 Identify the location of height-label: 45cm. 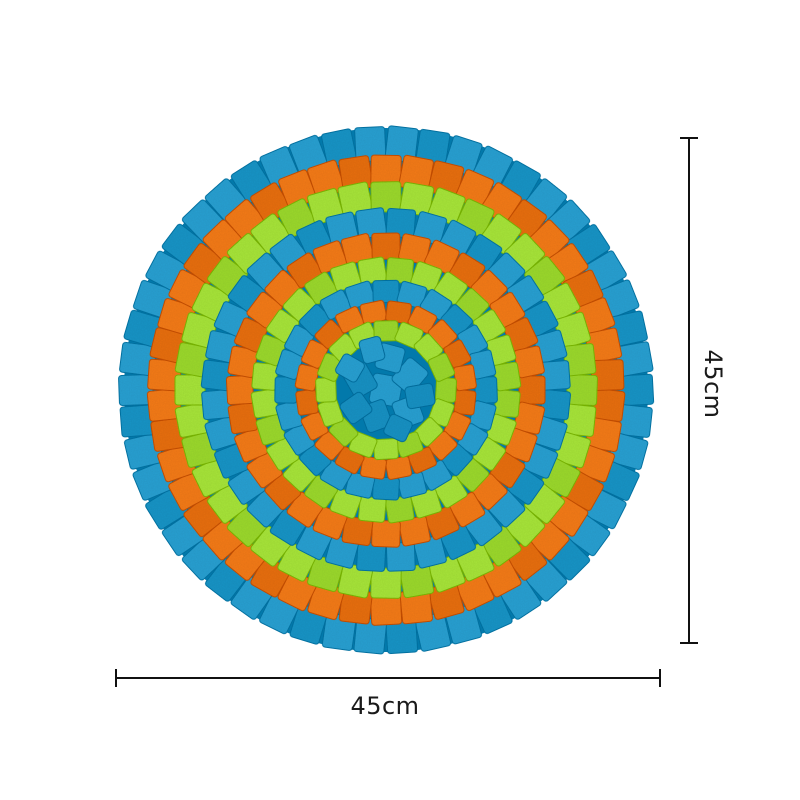
(713, 384).